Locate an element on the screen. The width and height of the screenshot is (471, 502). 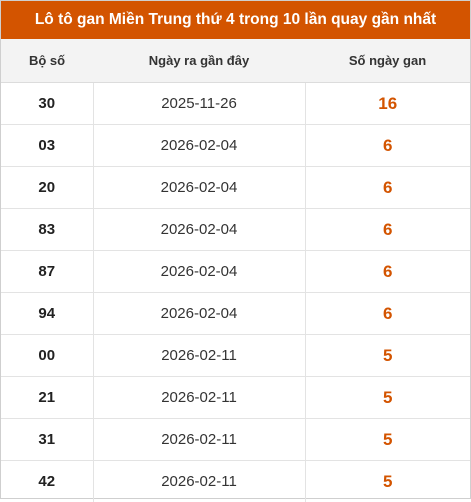
column-header-number: Bộ số is located at coordinates (47, 61).